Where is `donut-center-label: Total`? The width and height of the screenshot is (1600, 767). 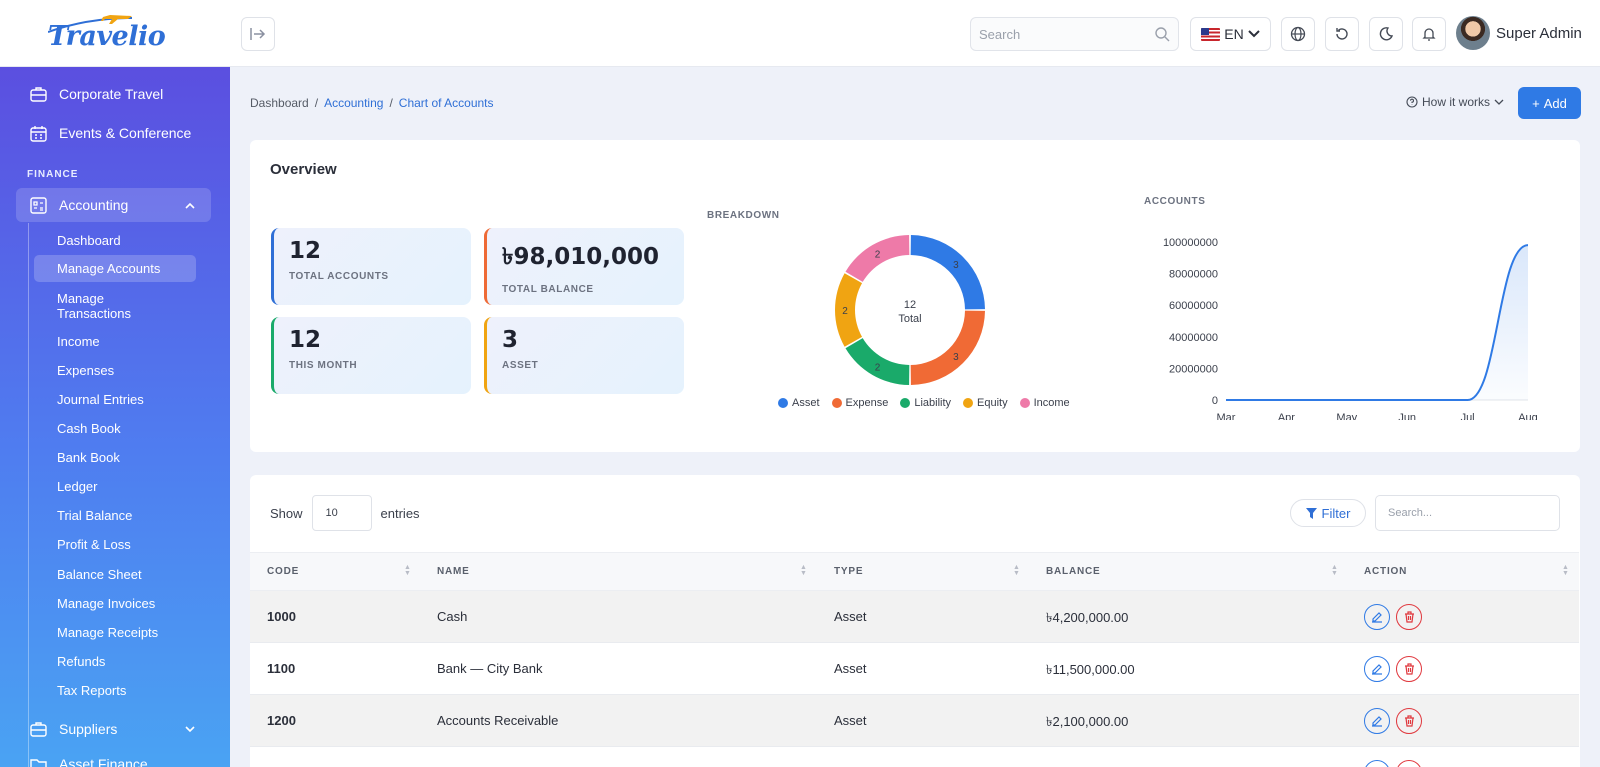 donut-center-label: Total is located at coordinates (909, 319).